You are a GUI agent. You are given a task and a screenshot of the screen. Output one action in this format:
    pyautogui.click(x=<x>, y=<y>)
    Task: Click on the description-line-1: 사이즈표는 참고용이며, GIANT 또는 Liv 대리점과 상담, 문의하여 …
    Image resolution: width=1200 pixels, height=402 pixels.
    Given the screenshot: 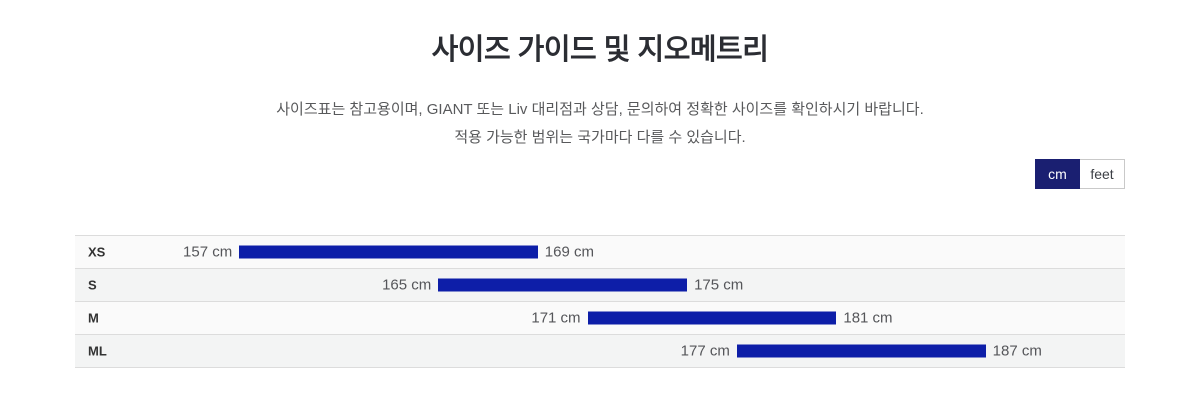 What is the action you would take?
    pyautogui.click(x=600, y=109)
    